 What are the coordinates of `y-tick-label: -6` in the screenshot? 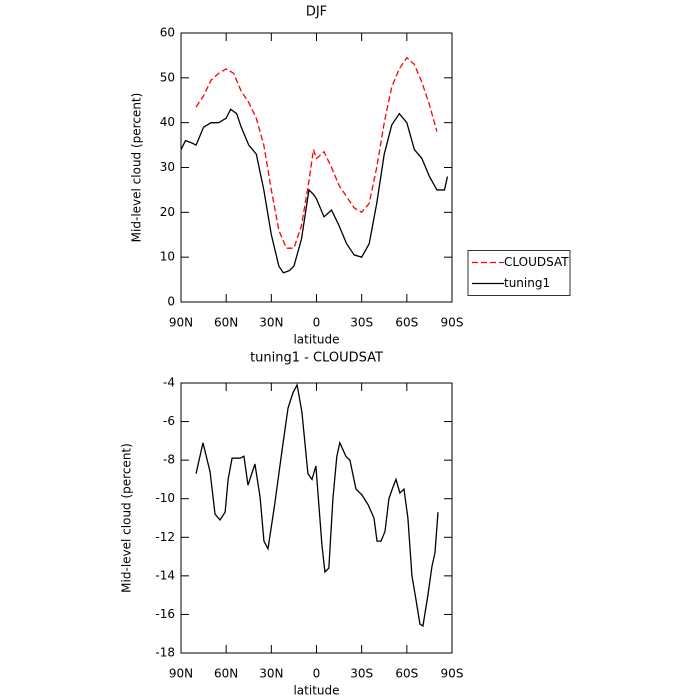 It's located at (169, 421).